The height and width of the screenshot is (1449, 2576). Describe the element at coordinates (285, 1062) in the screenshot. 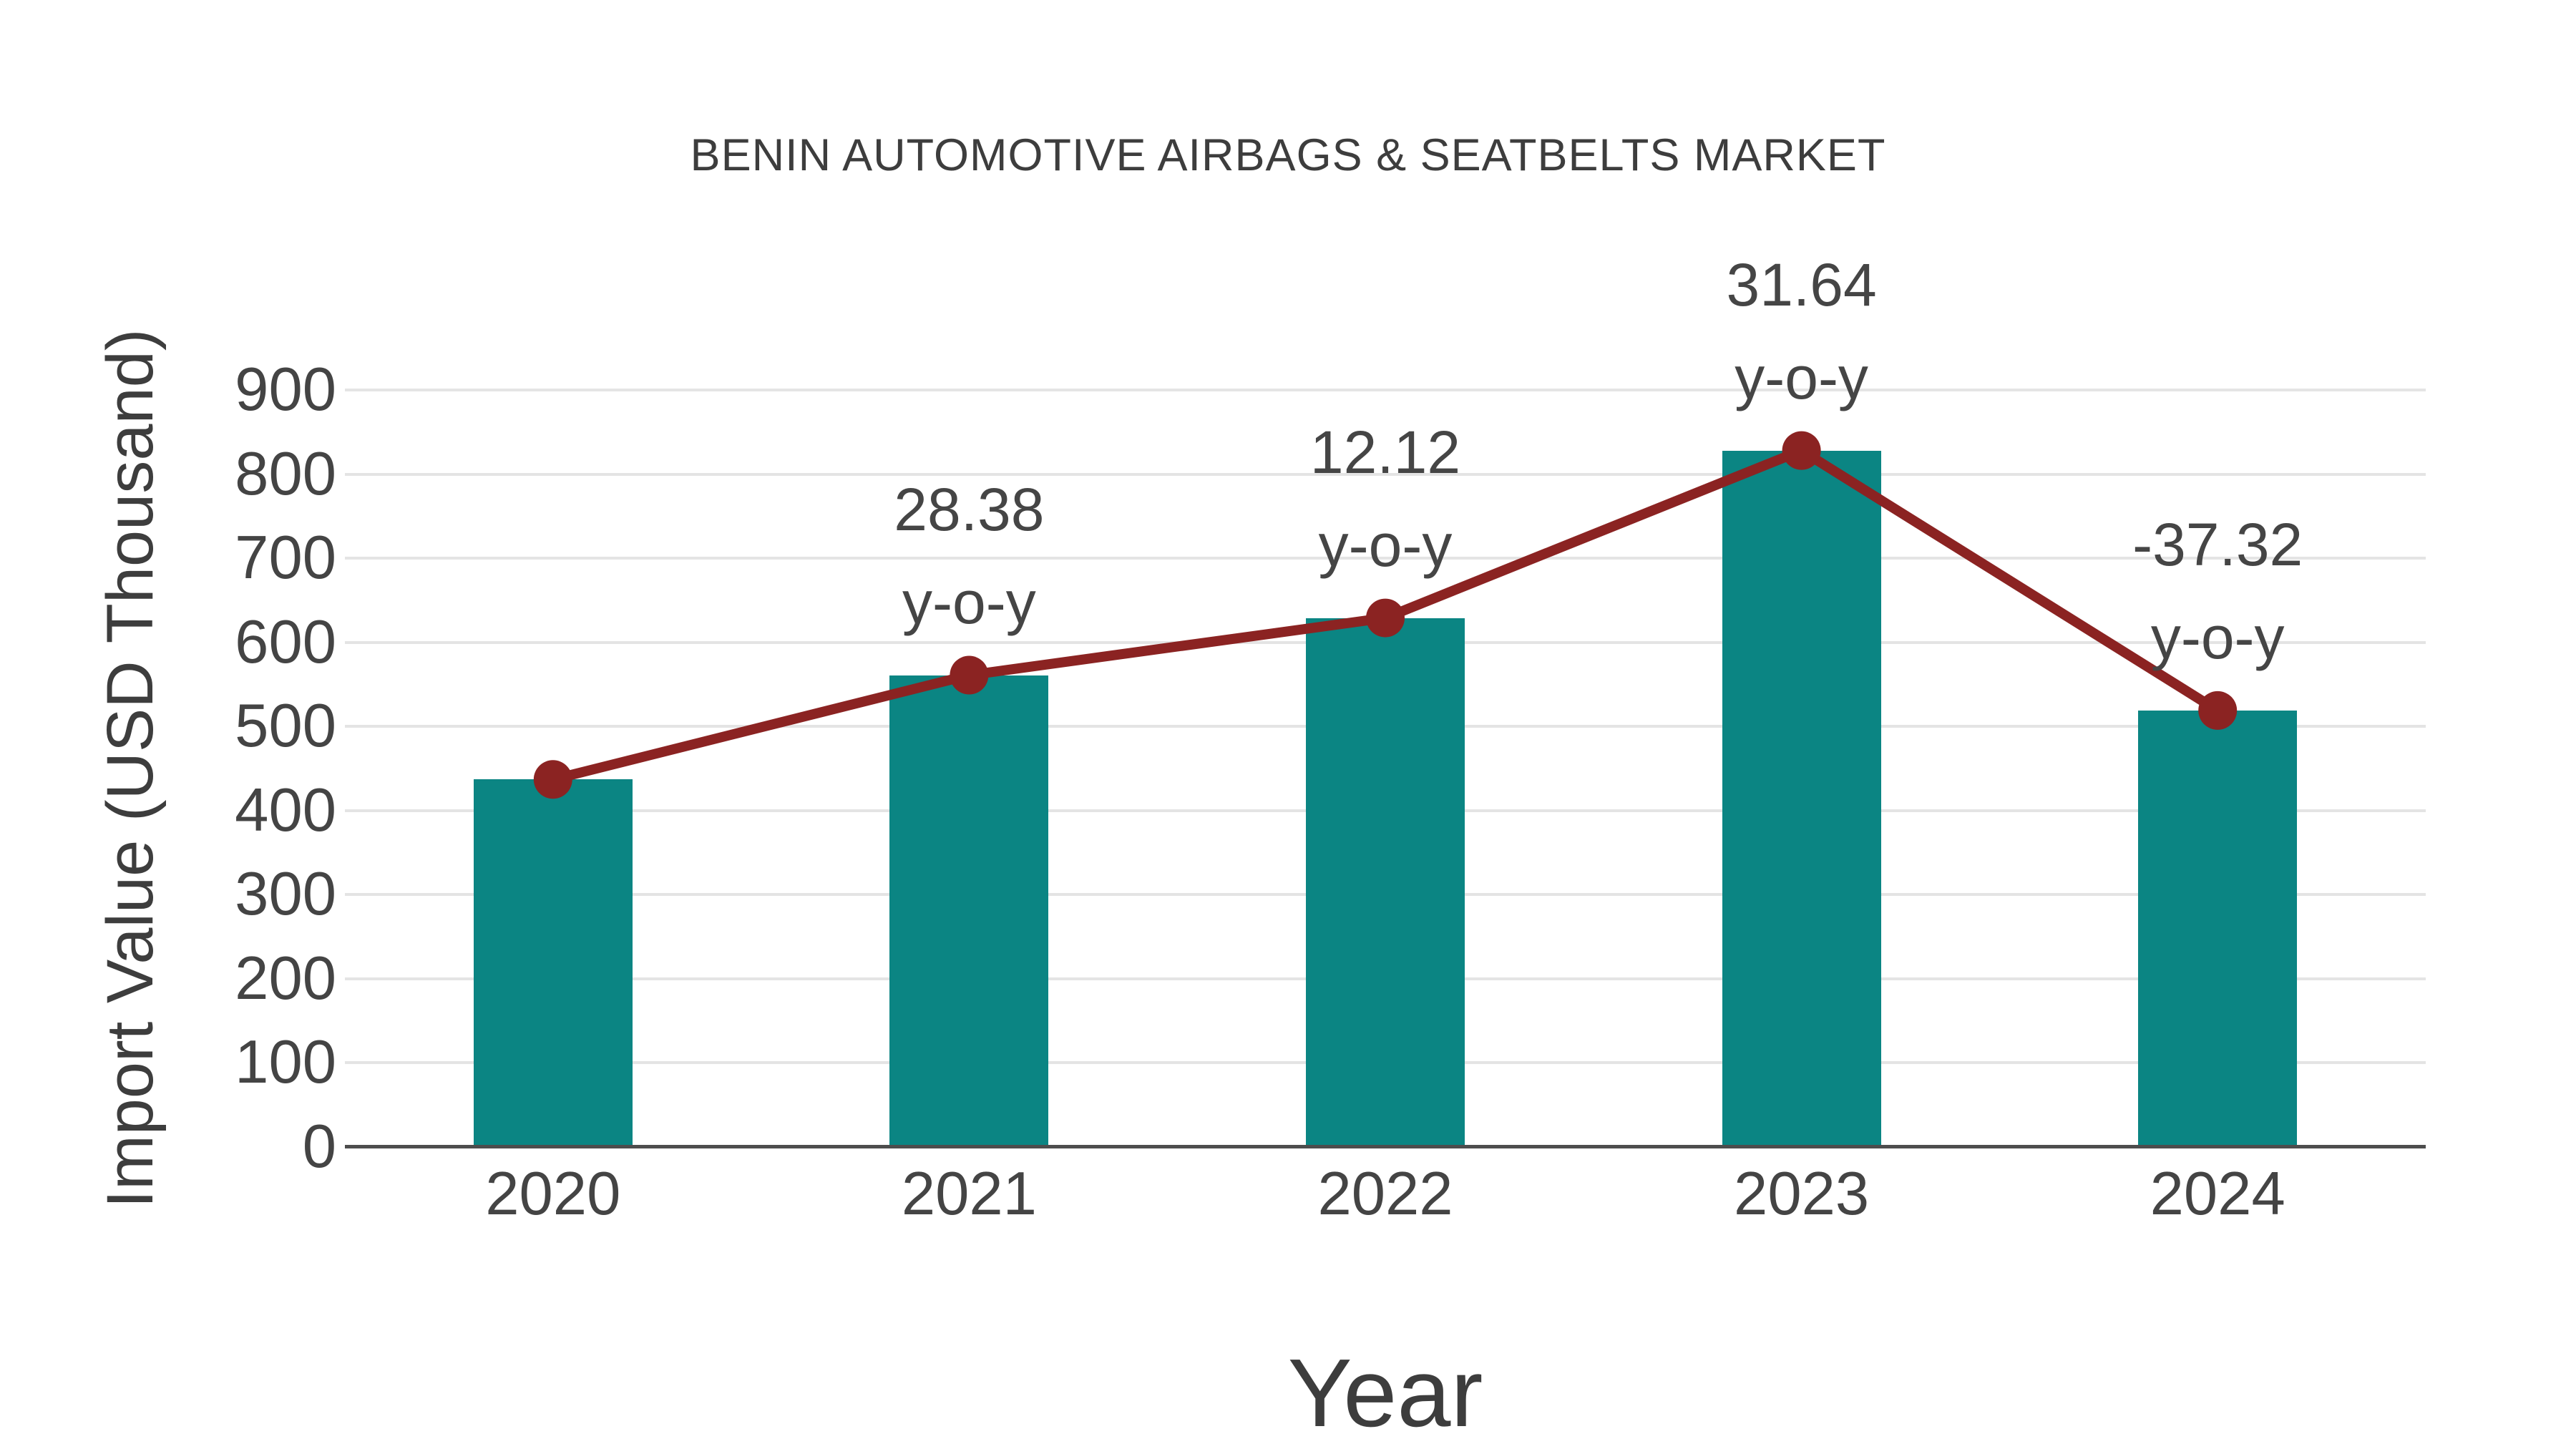

I see `y-tick-label-100: 100` at that location.